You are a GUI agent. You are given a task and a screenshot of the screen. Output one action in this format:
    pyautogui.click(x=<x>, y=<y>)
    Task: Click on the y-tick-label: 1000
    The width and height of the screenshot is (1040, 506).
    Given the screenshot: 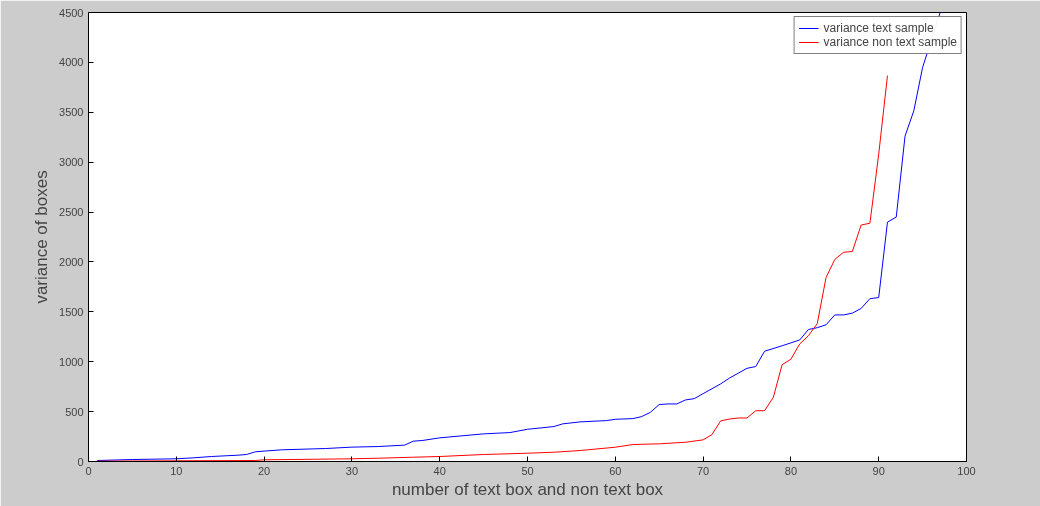 What is the action you would take?
    pyautogui.click(x=71, y=361)
    